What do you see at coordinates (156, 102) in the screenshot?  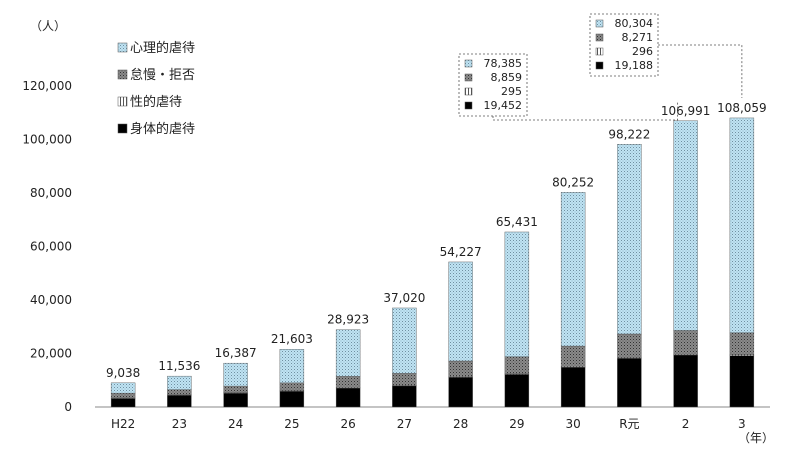 I see `legend-label: 性的虐待` at bounding box center [156, 102].